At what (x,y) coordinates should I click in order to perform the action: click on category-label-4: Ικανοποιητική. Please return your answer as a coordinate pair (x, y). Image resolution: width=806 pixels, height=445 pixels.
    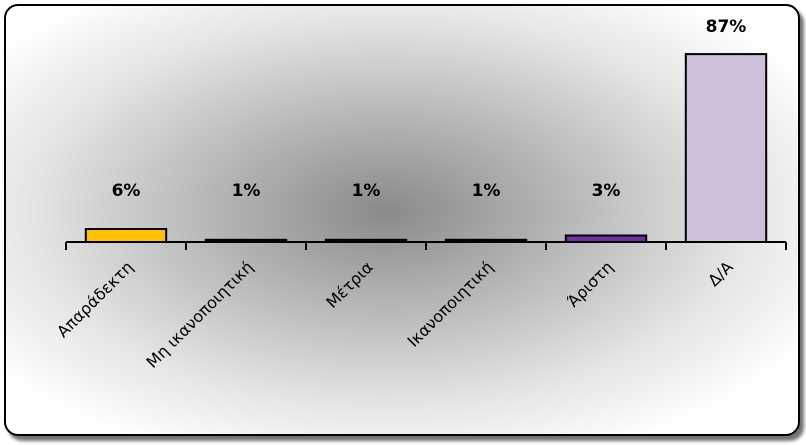
    Looking at the image, I should click on (449, 303).